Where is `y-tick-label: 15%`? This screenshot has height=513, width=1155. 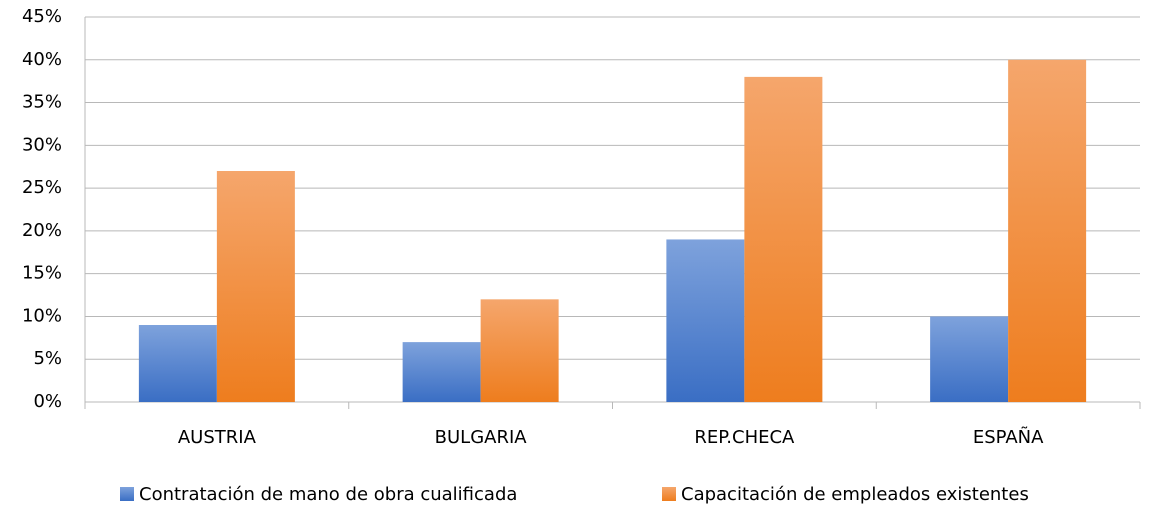 y-tick-label: 15% is located at coordinates (42, 273).